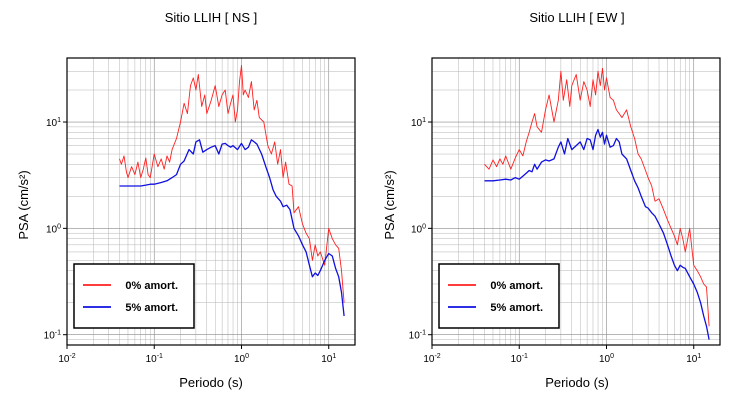 This screenshot has width=730, height=400. What do you see at coordinates (576, 17) in the screenshot?
I see `chart-title: Sitio LLIH [ EW ]` at bounding box center [576, 17].